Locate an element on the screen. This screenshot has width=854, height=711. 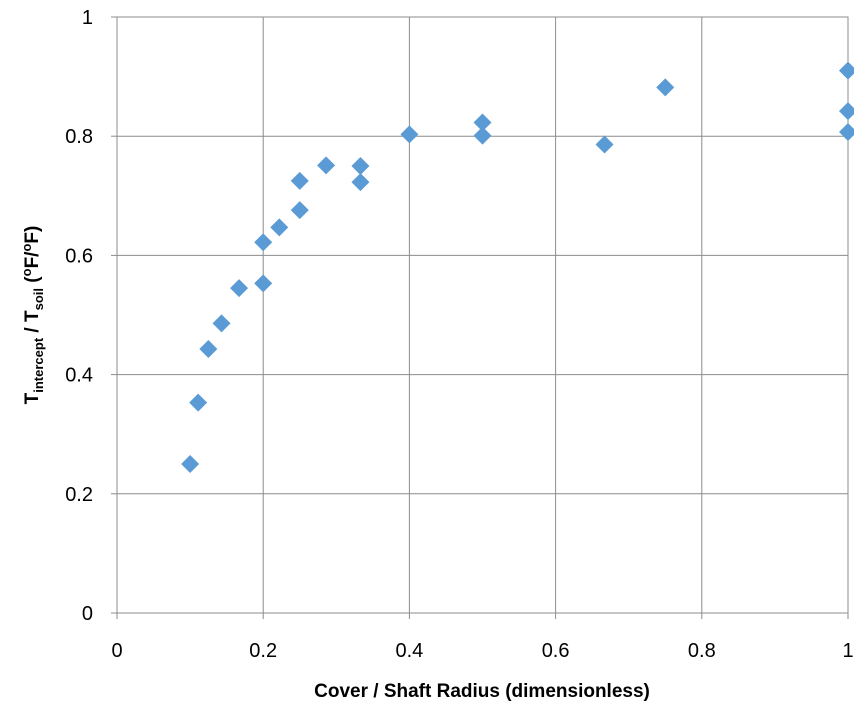
y-axis-title-sub2: soil is located at coordinates (38, 299).